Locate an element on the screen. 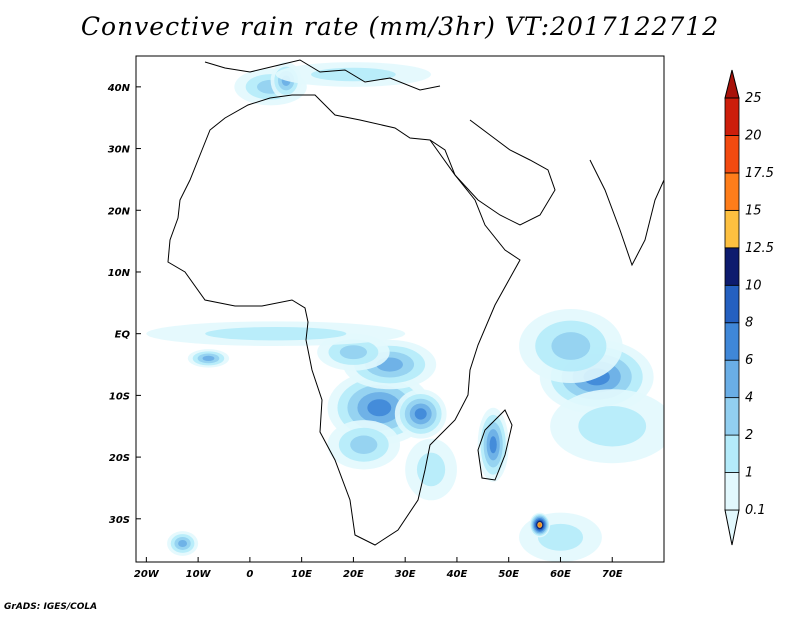  lon-tick-label: 50E is located at coordinates (508, 574).